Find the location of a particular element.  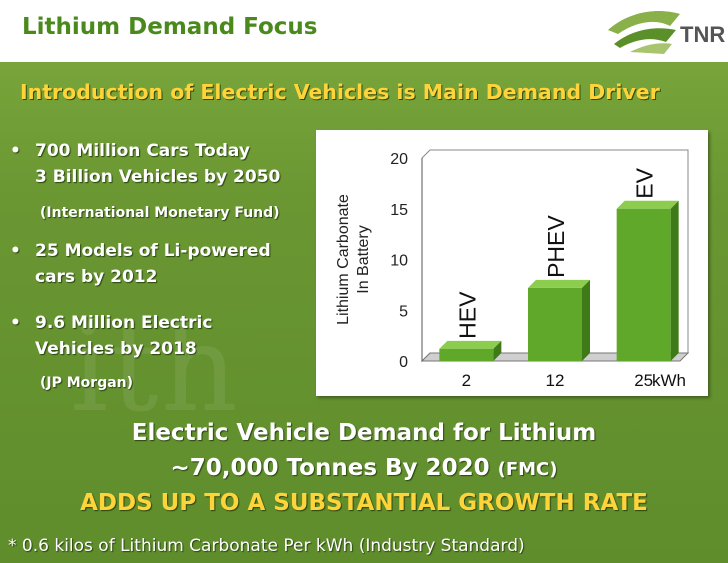

y-tick-label: 20 is located at coordinates (399, 159).